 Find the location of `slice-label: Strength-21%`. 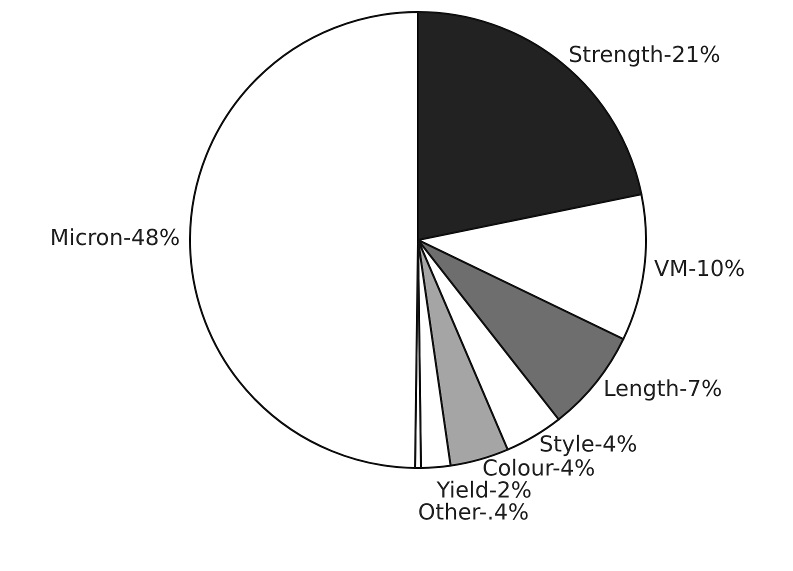

slice-label: Strength-21% is located at coordinates (644, 55).